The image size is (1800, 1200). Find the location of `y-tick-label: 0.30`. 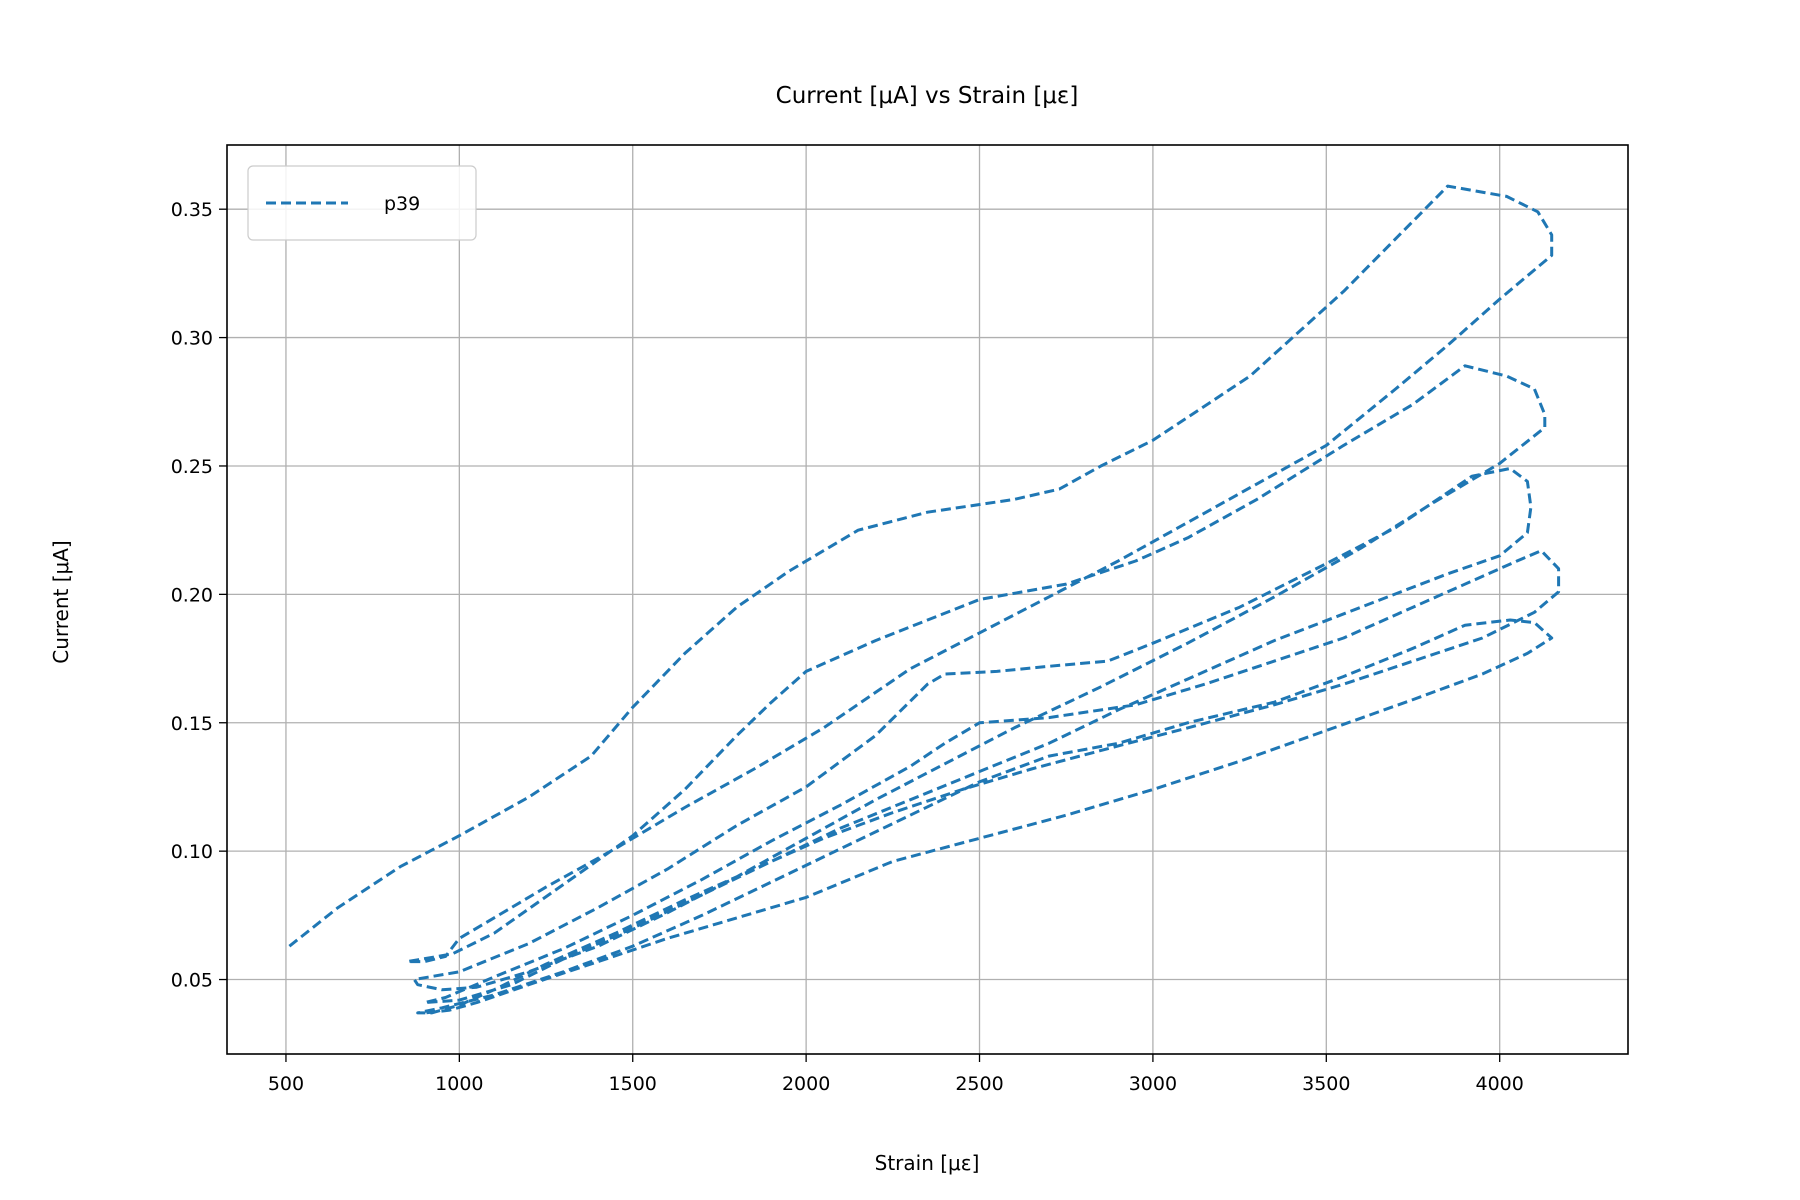

y-tick-label: 0.30 is located at coordinates (192, 339).